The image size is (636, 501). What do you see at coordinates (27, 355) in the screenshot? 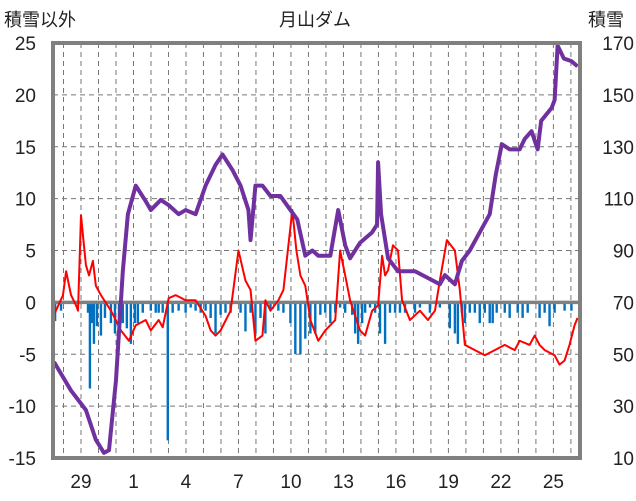
I see `left-tick-label: -5` at bounding box center [27, 355].